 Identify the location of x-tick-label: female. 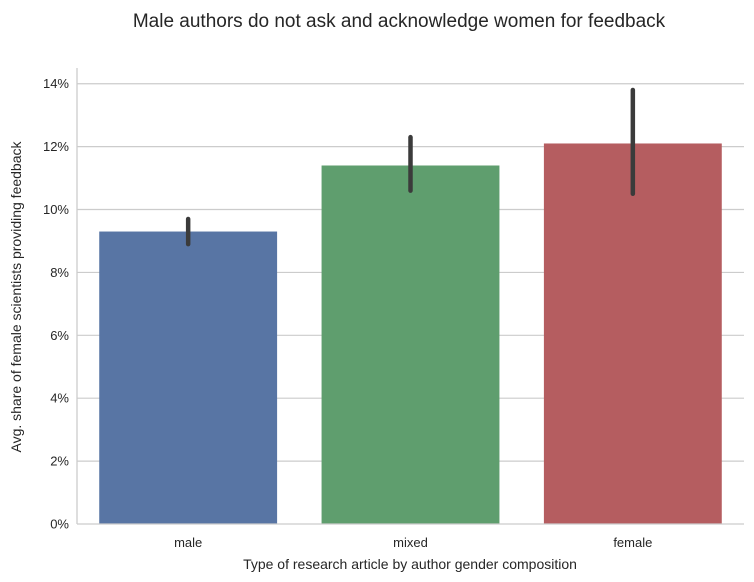
(632, 542).